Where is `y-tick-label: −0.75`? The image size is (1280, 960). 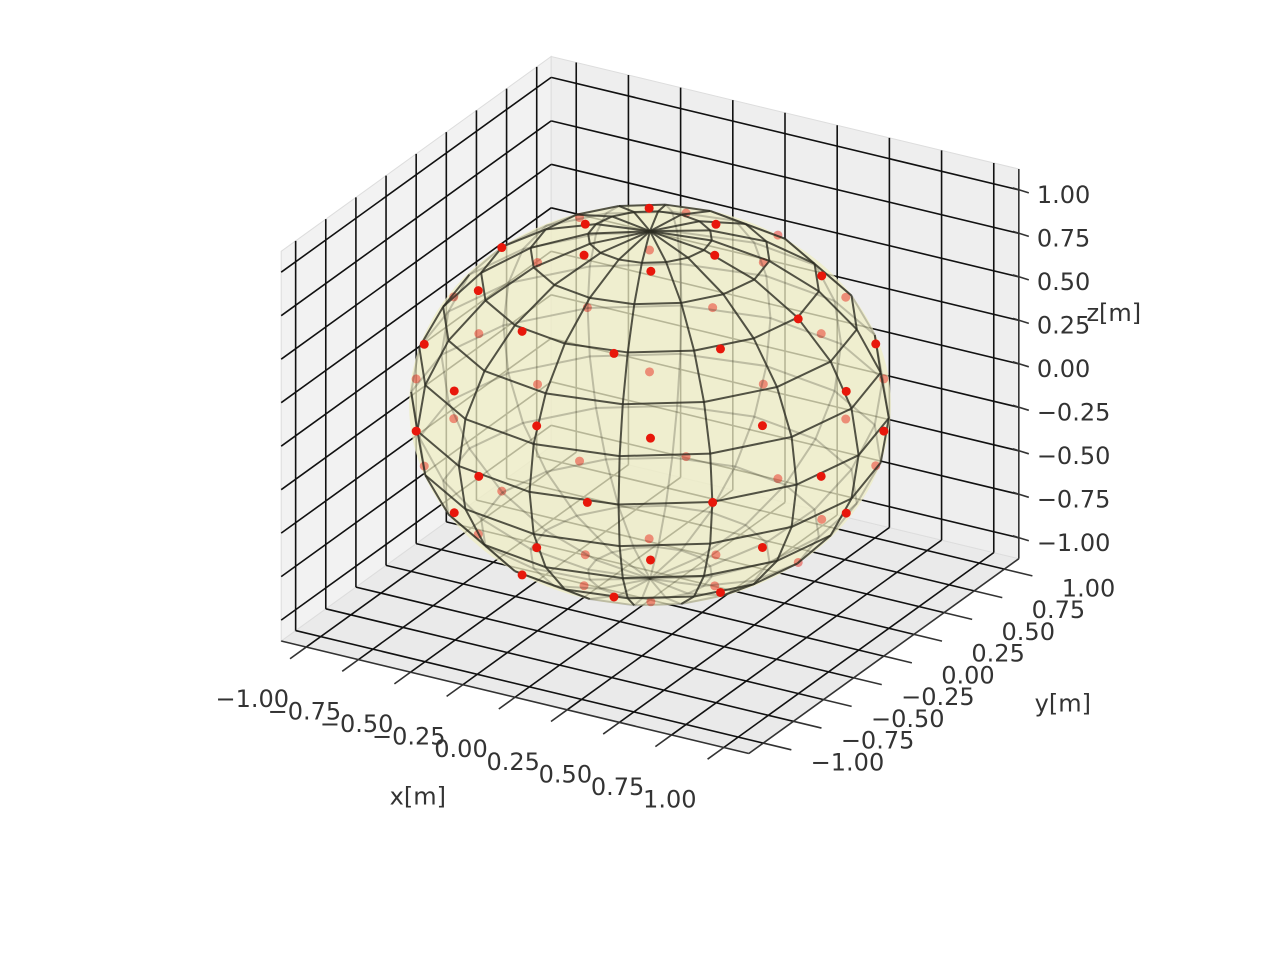 y-tick-label: −0.75 is located at coordinates (878, 741).